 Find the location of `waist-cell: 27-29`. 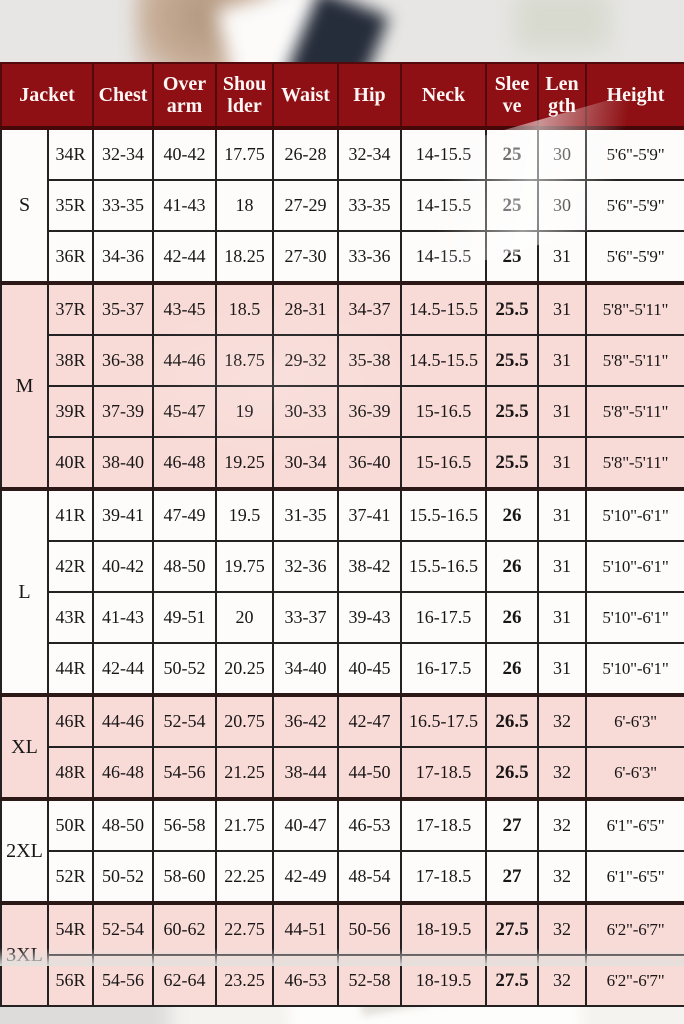

waist-cell: 27-29 is located at coordinates (306, 205).